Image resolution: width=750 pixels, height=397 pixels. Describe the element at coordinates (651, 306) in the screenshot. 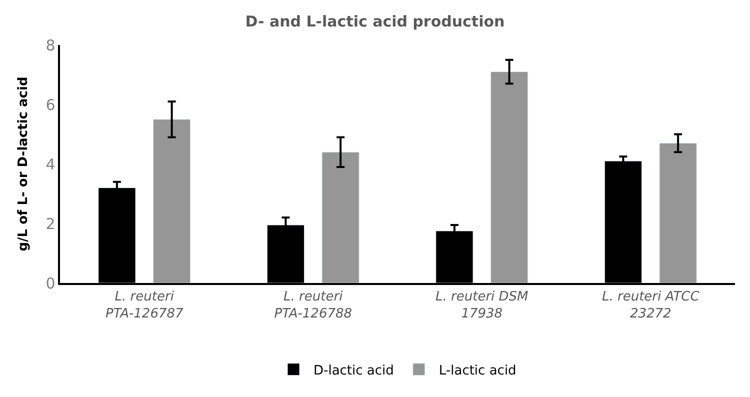

I see `x-tick-label: L. reuteri ATCC 23272` at that location.